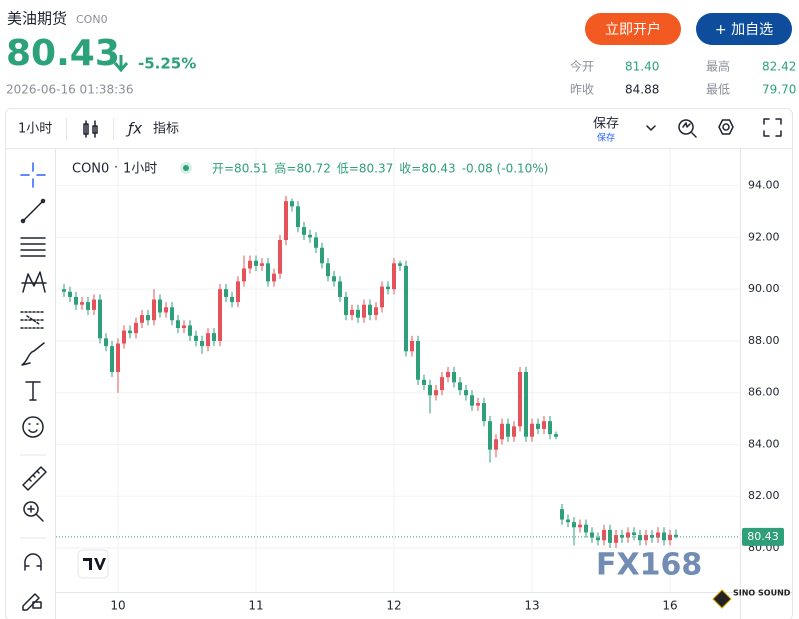 This screenshot has width=799, height=619. Describe the element at coordinates (642, 67) in the screenshot. I see `stat-value: 81.40` at that location.